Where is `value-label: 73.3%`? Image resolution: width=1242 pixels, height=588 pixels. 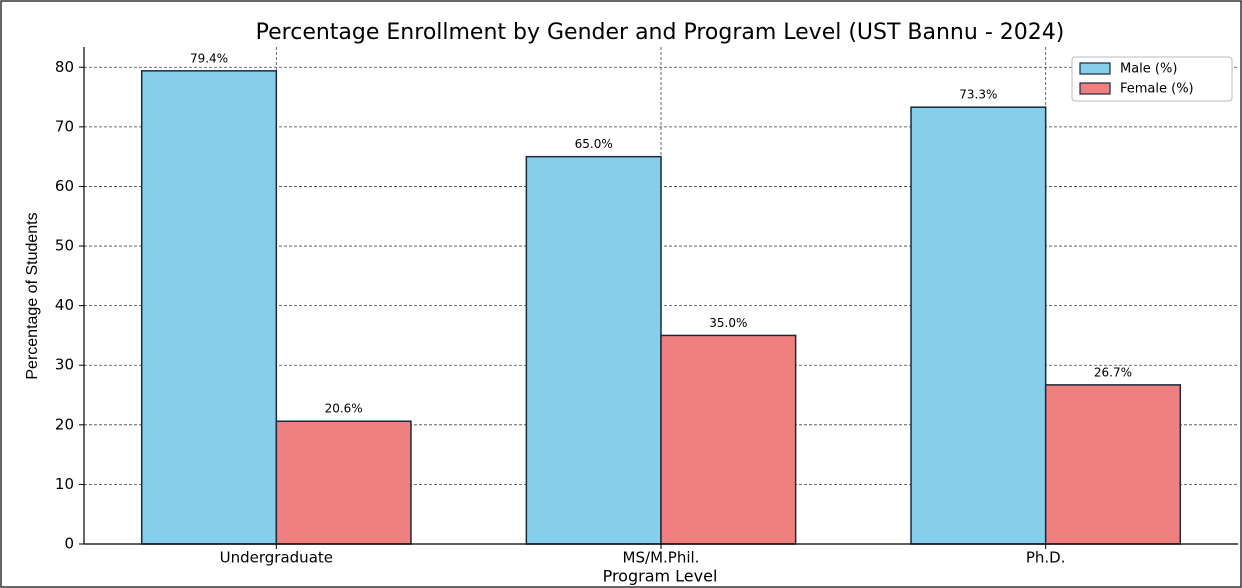
value-label: 73.3% is located at coordinates (978, 95).